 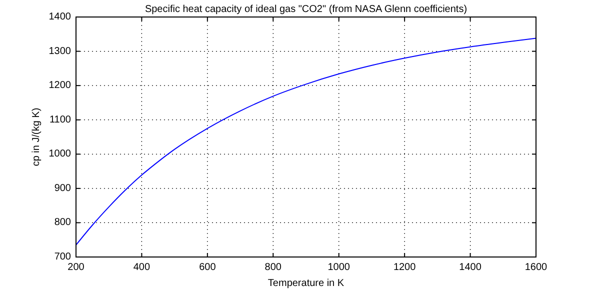 I want to click on x-tick-label: 1400, so click(x=470, y=267).